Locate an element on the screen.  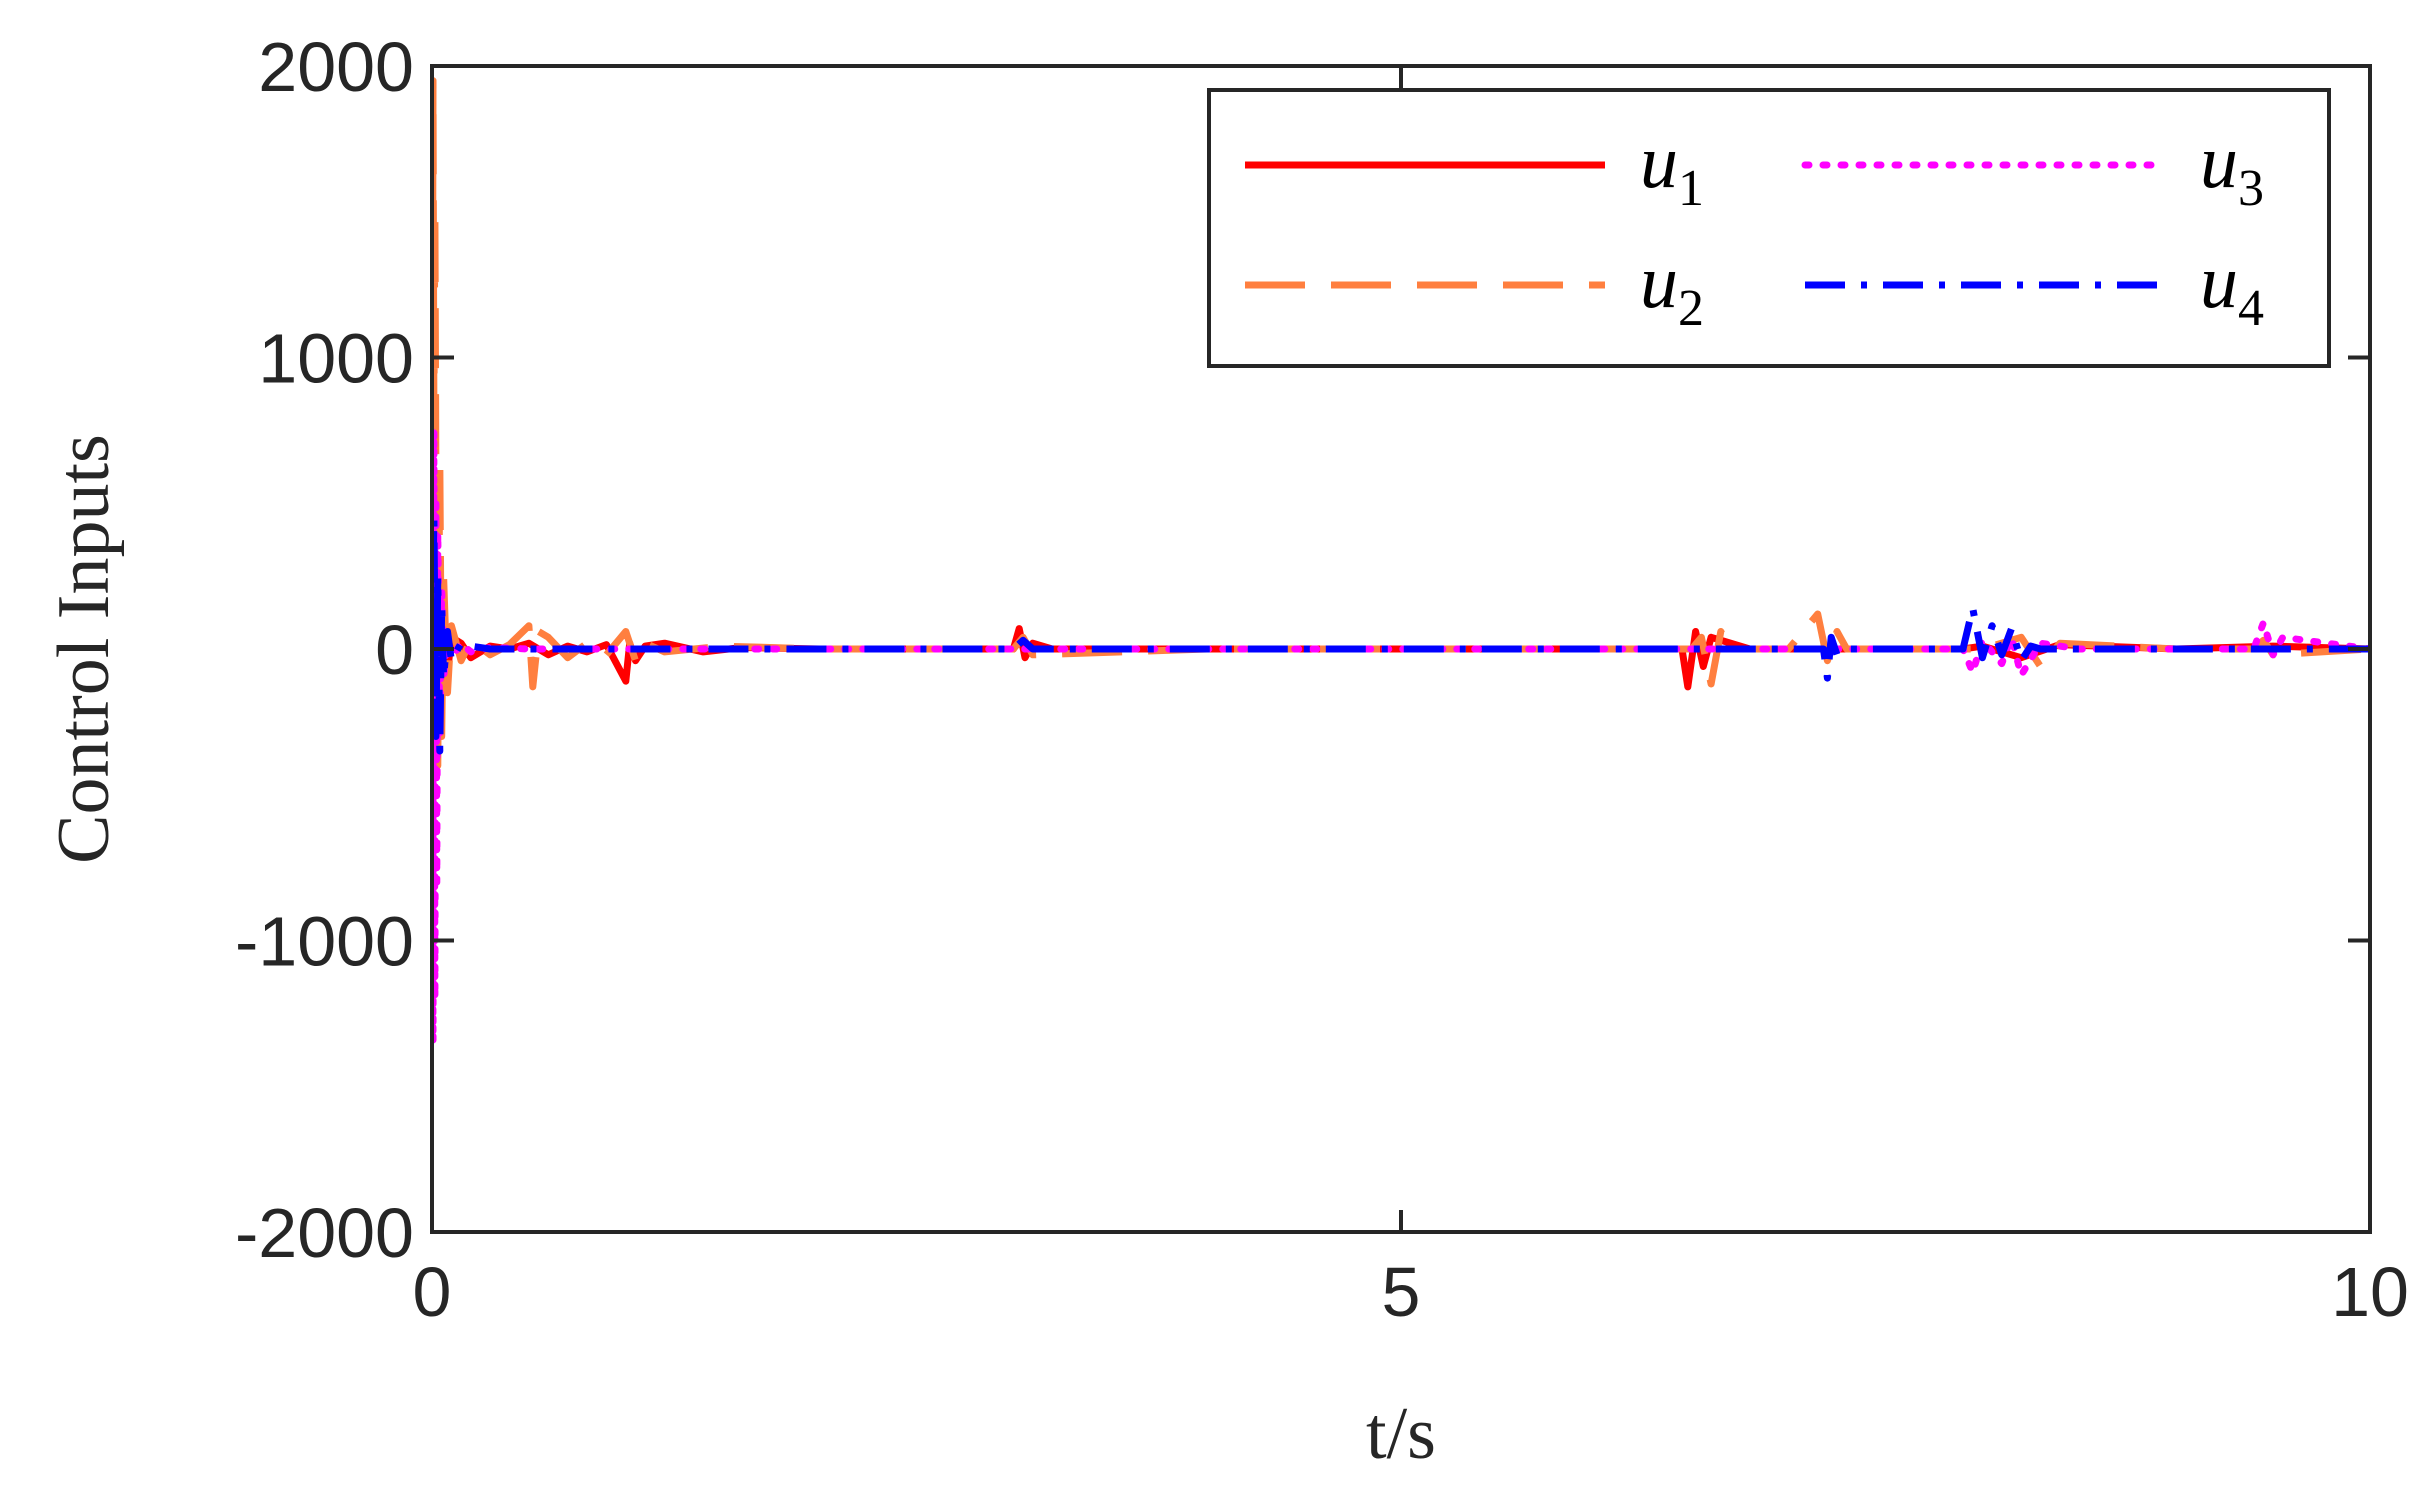
legend-label-u1: u1 is located at coordinates (1672, 168).